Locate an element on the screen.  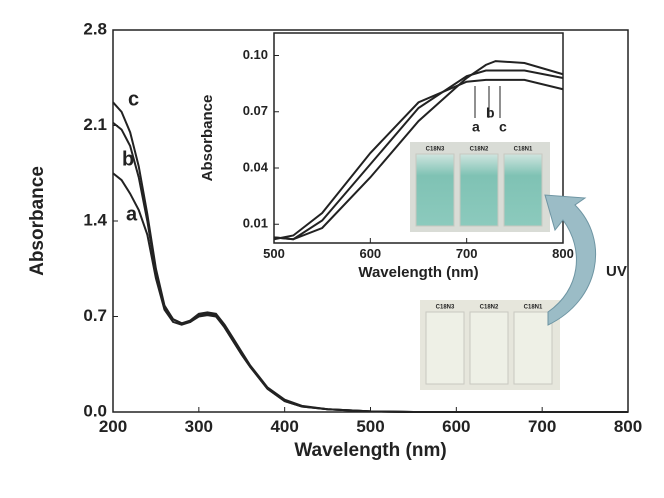
x-tick-label: 400 is located at coordinates (284, 426).